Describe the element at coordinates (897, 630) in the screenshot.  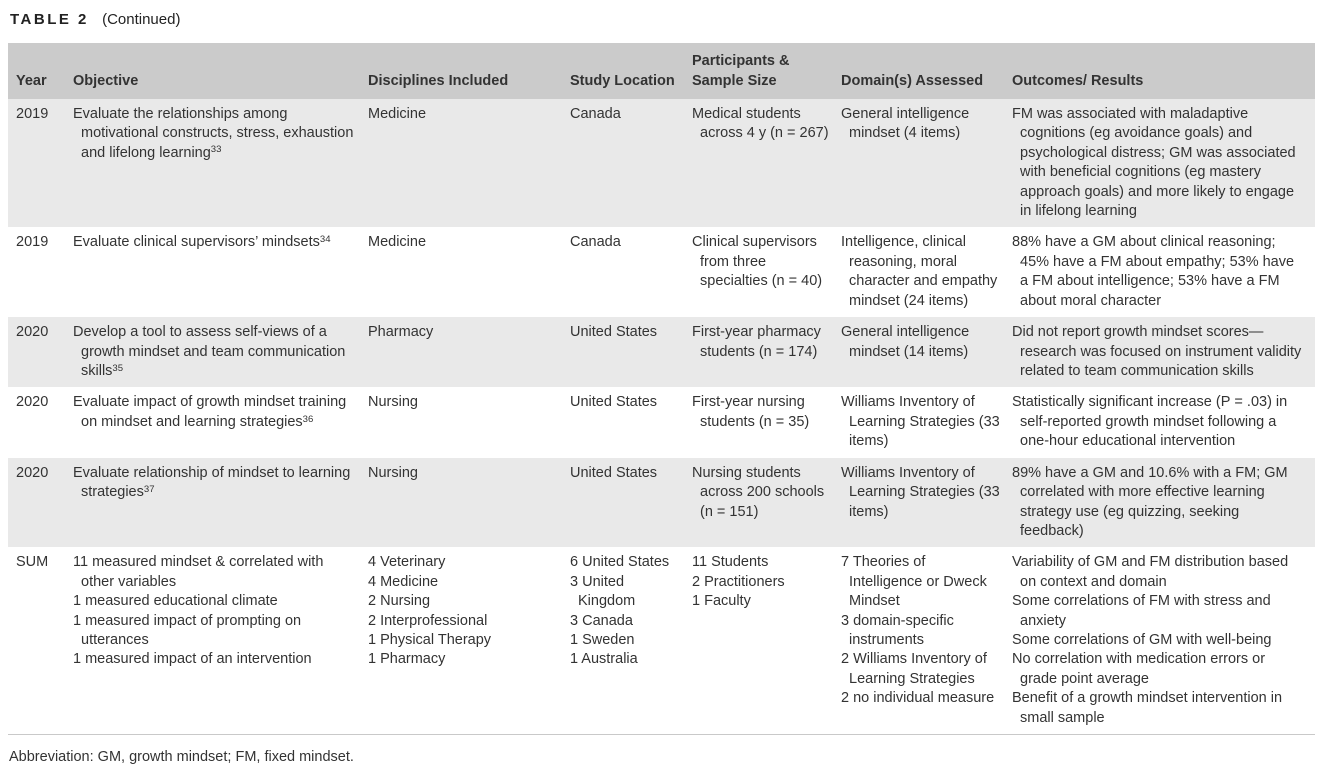
I see `cell-text: 3 domain-specific instruments` at that location.